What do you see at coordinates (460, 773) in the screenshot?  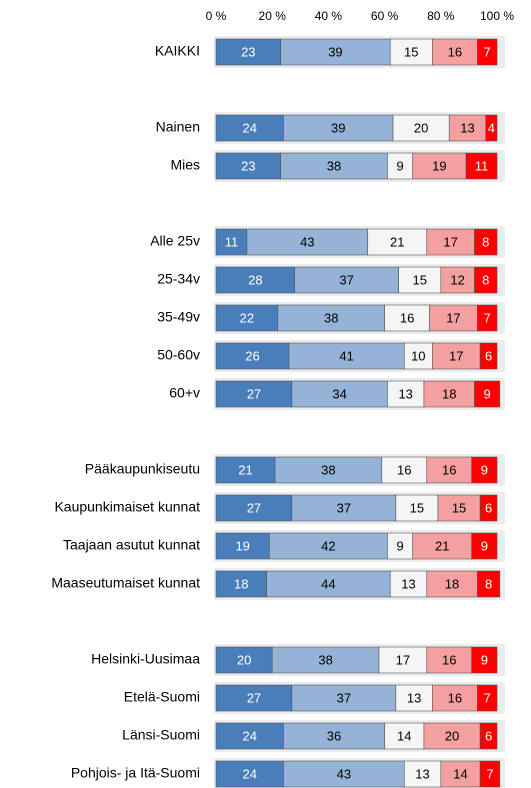 I see `value-label: 14` at bounding box center [460, 773].